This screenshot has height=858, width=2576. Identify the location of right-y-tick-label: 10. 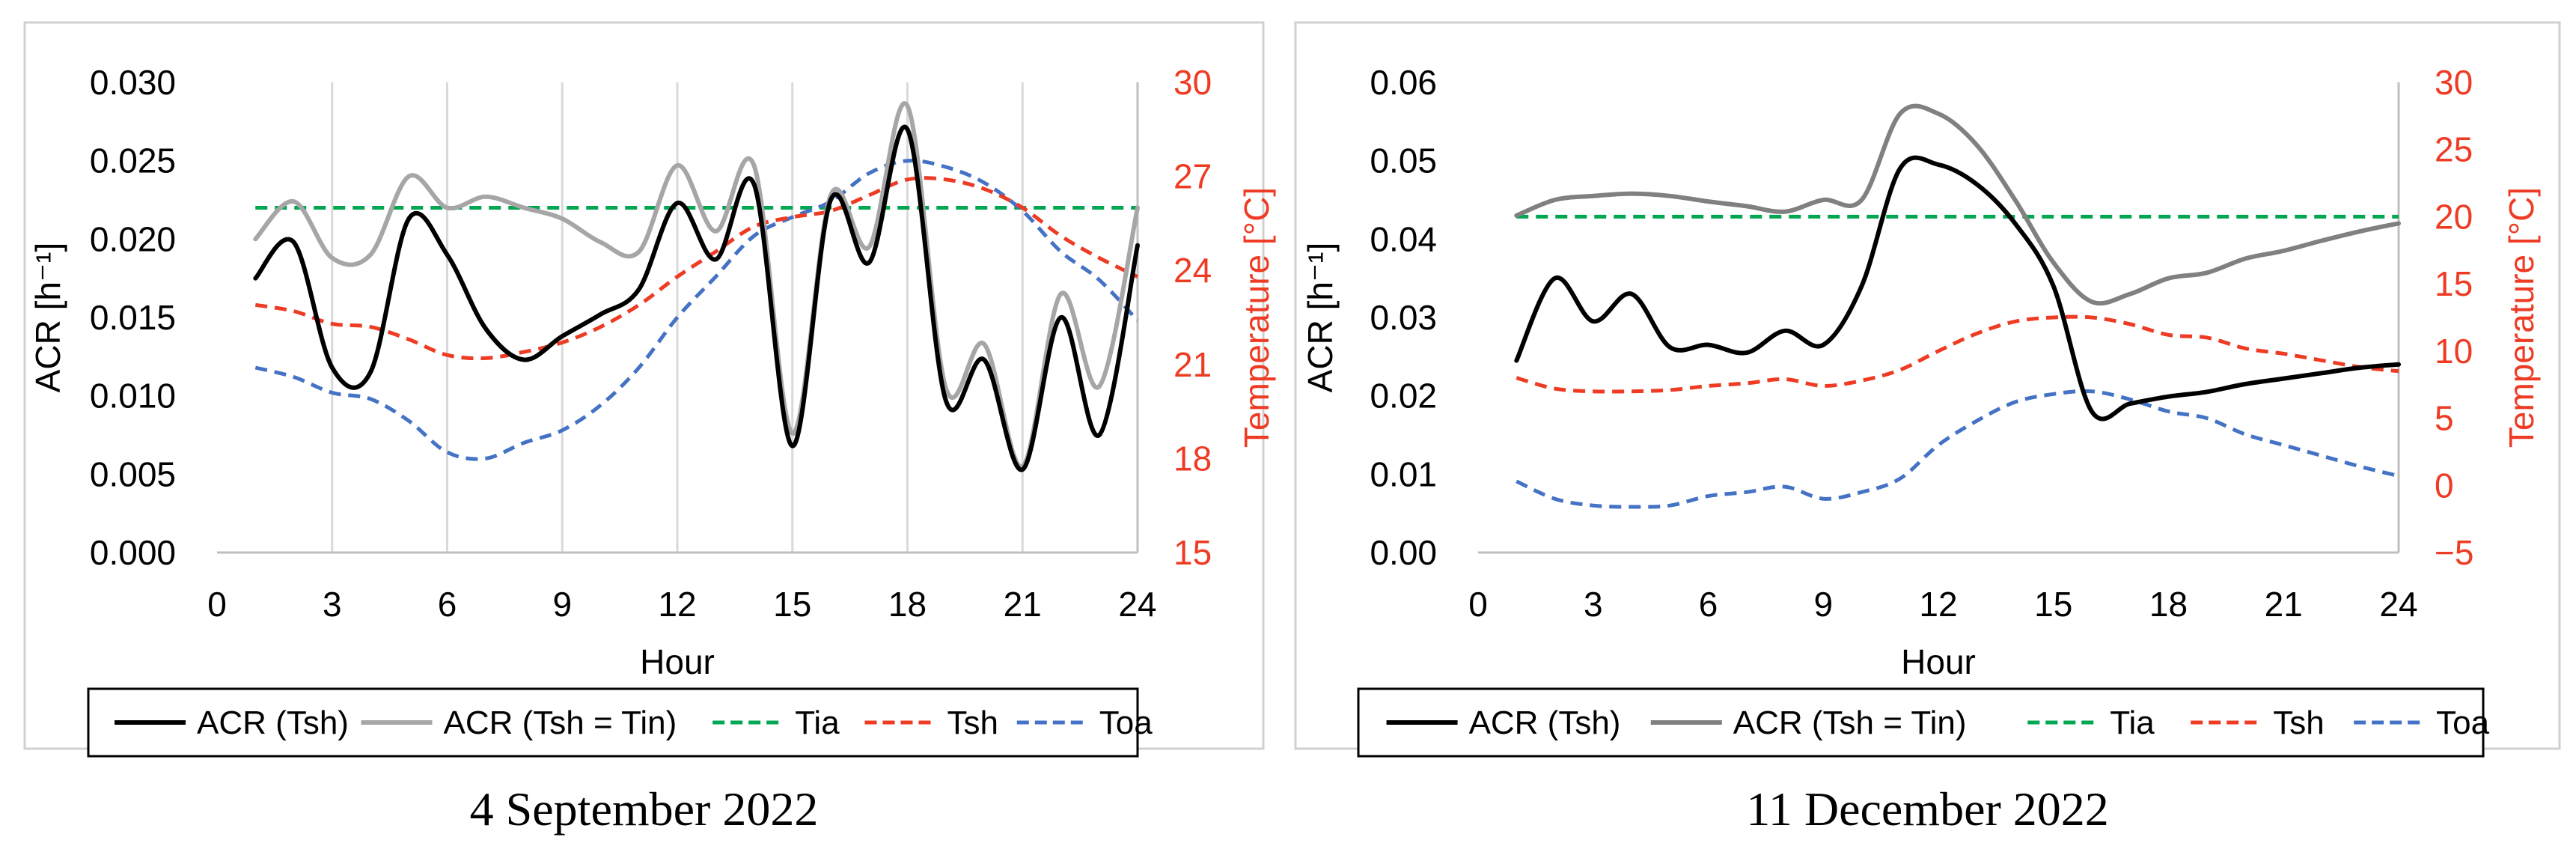
(2454, 351).